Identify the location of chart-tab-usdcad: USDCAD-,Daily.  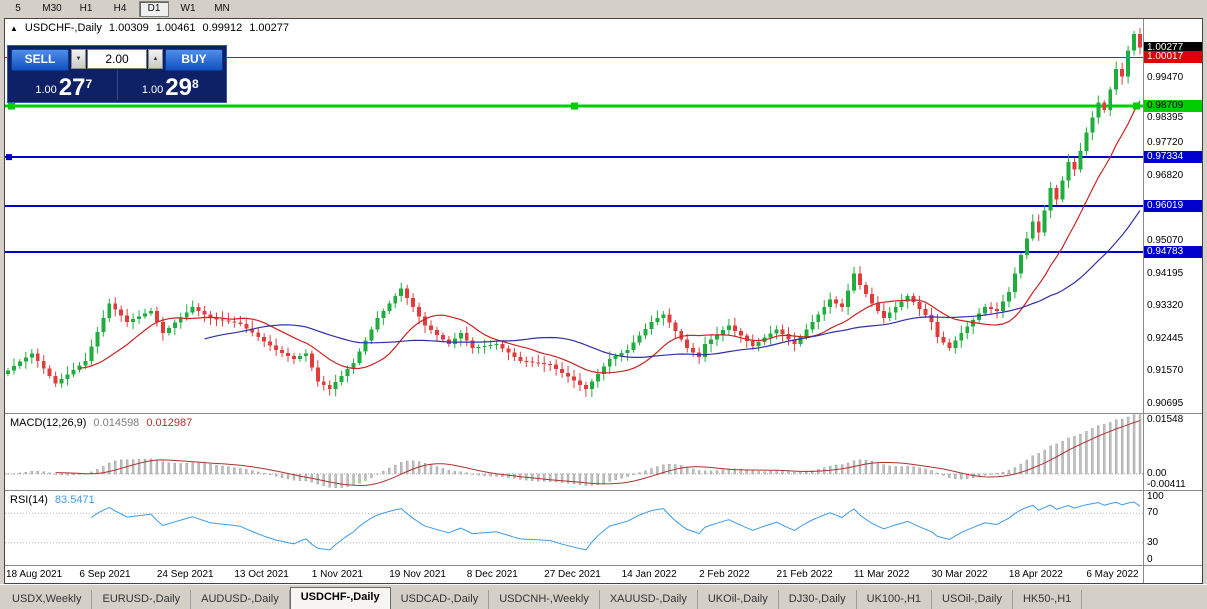
(440, 599).